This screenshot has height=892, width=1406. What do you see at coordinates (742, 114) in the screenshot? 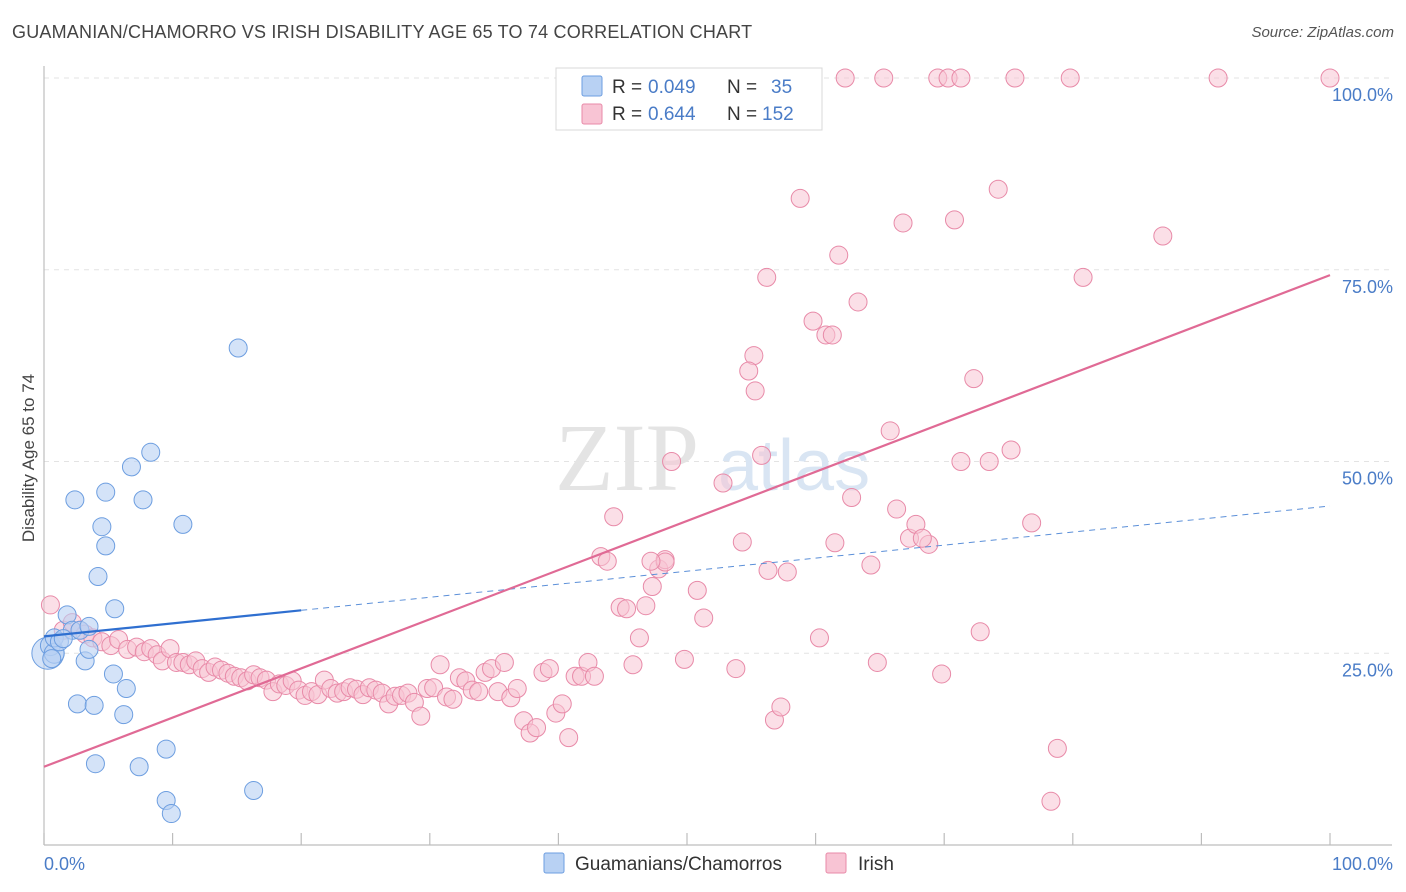
I see `legend-n-label-2: N =` at bounding box center [742, 114].